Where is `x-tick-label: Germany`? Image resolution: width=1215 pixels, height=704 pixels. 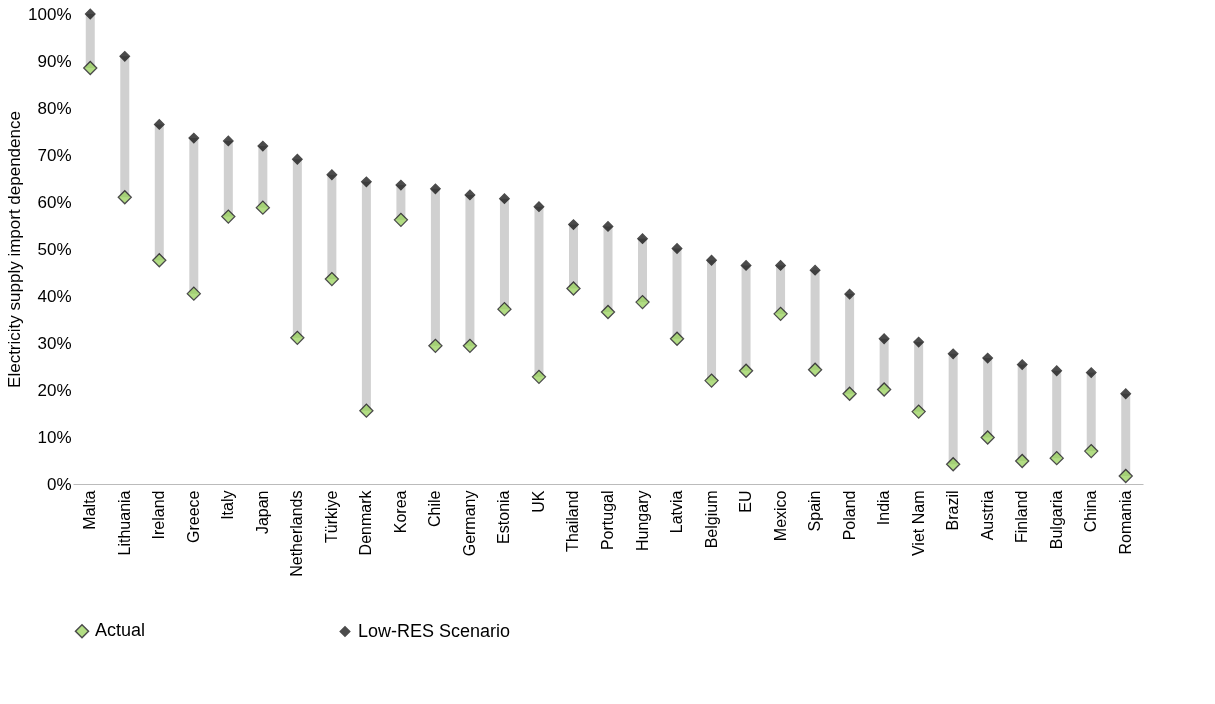
x-tick-label: Germany is located at coordinates (469, 523).